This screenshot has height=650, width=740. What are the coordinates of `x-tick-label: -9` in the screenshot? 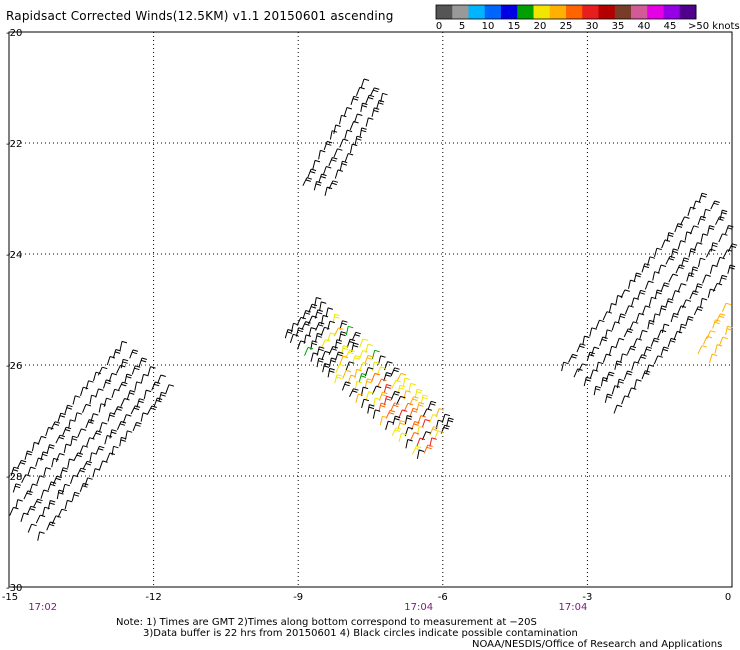 It's located at (298, 597).